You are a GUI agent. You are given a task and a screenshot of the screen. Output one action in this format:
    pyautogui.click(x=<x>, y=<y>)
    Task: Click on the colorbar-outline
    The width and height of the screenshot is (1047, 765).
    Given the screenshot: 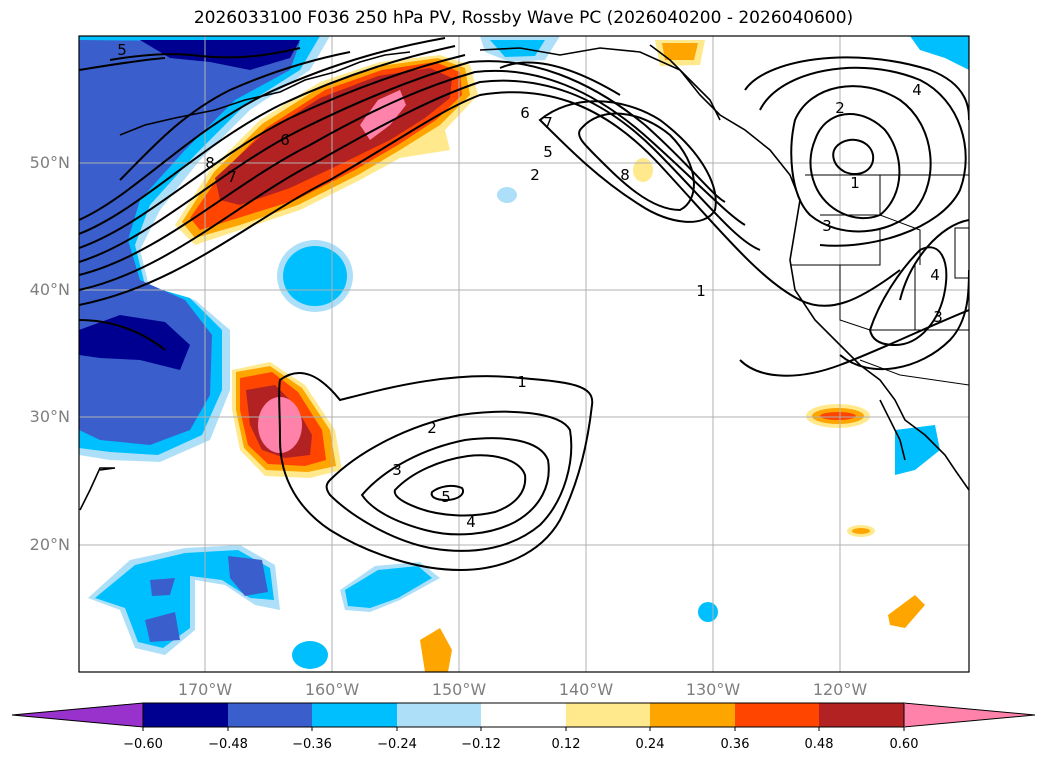 What is the action you would take?
    pyautogui.click(x=523, y=715)
    